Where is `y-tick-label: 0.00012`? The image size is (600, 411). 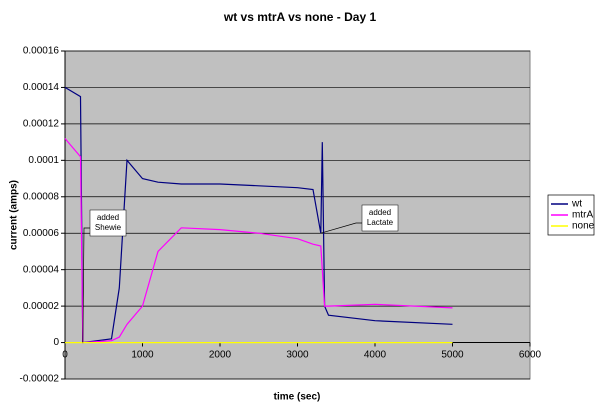
y-tick-label: 0.00012 is located at coordinates (41, 124).